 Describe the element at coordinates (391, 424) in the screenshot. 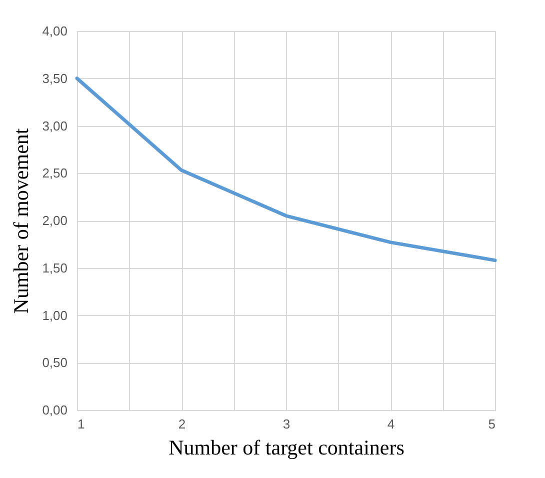

I see `x-tick-label: 4` at that location.